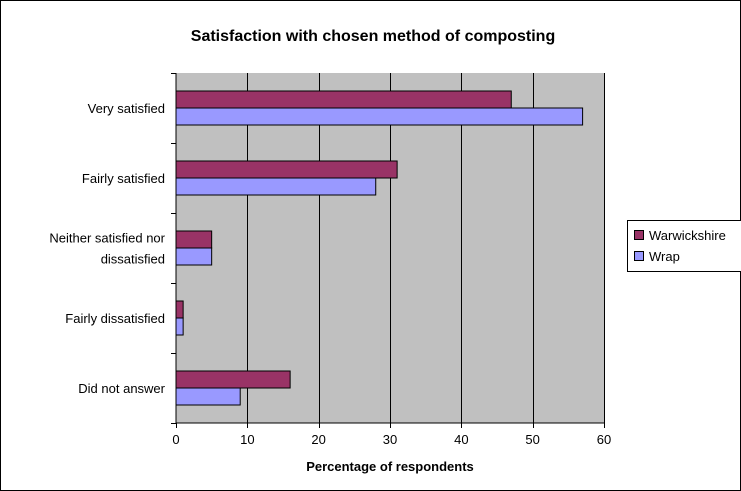 The image size is (741, 491). Describe the element at coordinates (461, 439) in the screenshot. I see `x-tick-label-40: 40` at that location.